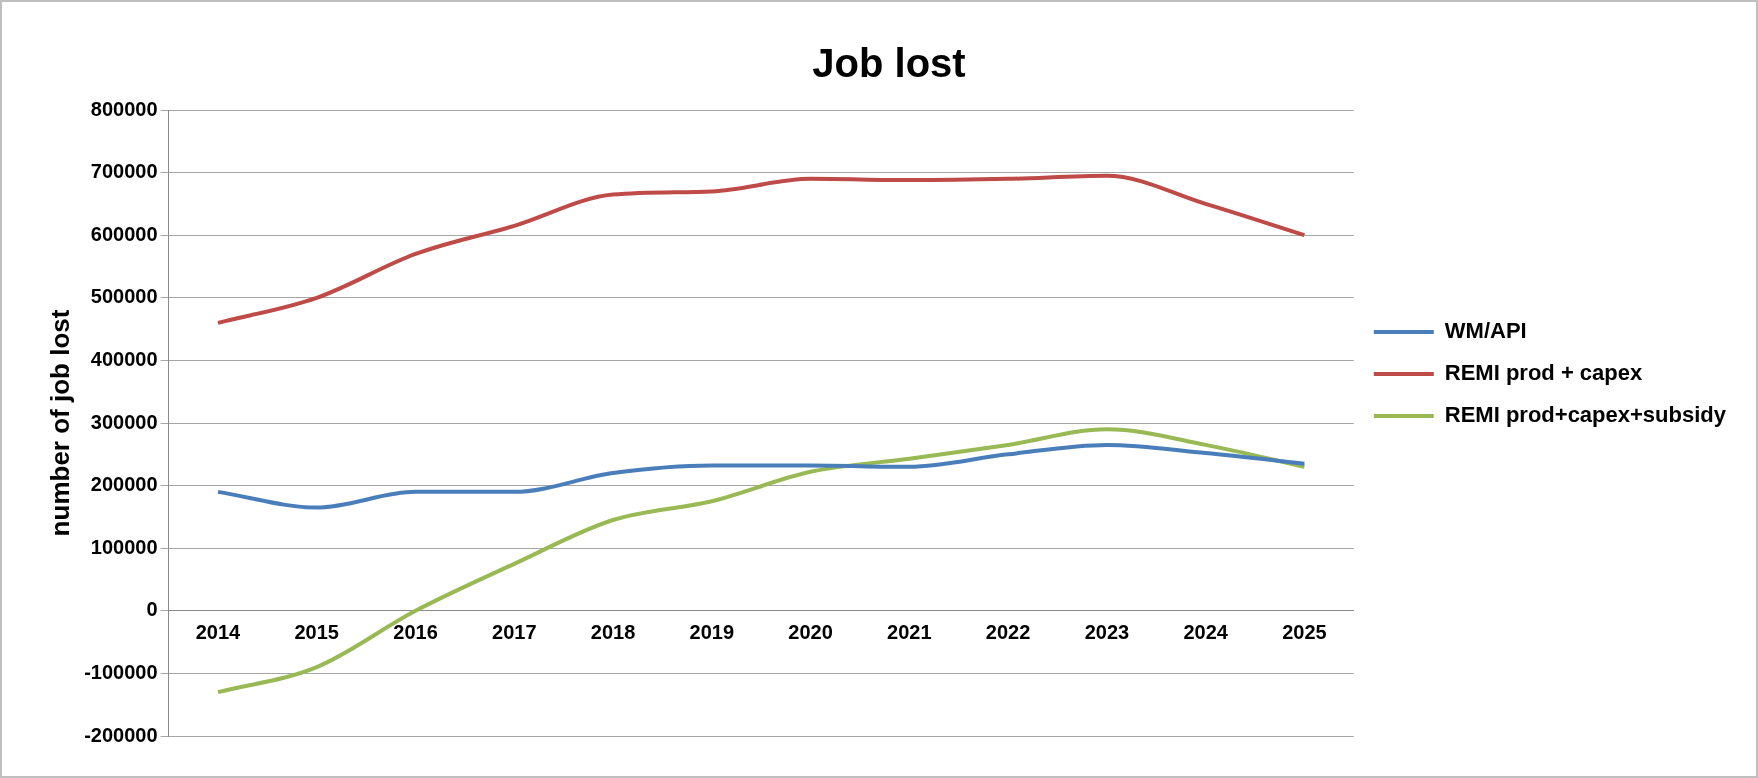 The width and height of the screenshot is (1758, 778). Describe the element at coordinates (124, 546) in the screenshot. I see `y-tick-label: 100000` at that location.